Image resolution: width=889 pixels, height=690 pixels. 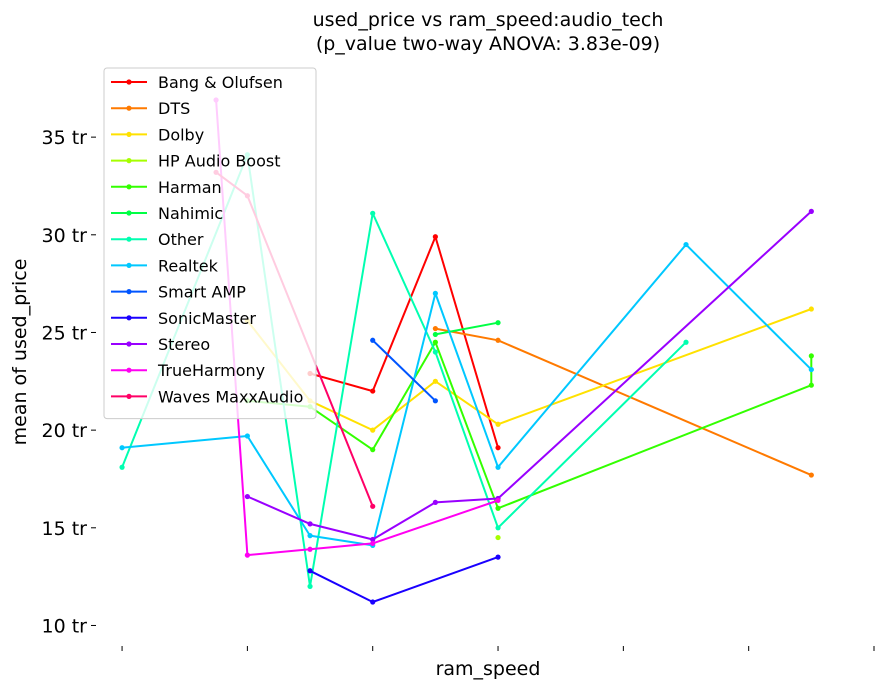 What do you see at coordinates (211, 370) in the screenshot?
I see `legend-entry: TrueHarmony` at bounding box center [211, 370].